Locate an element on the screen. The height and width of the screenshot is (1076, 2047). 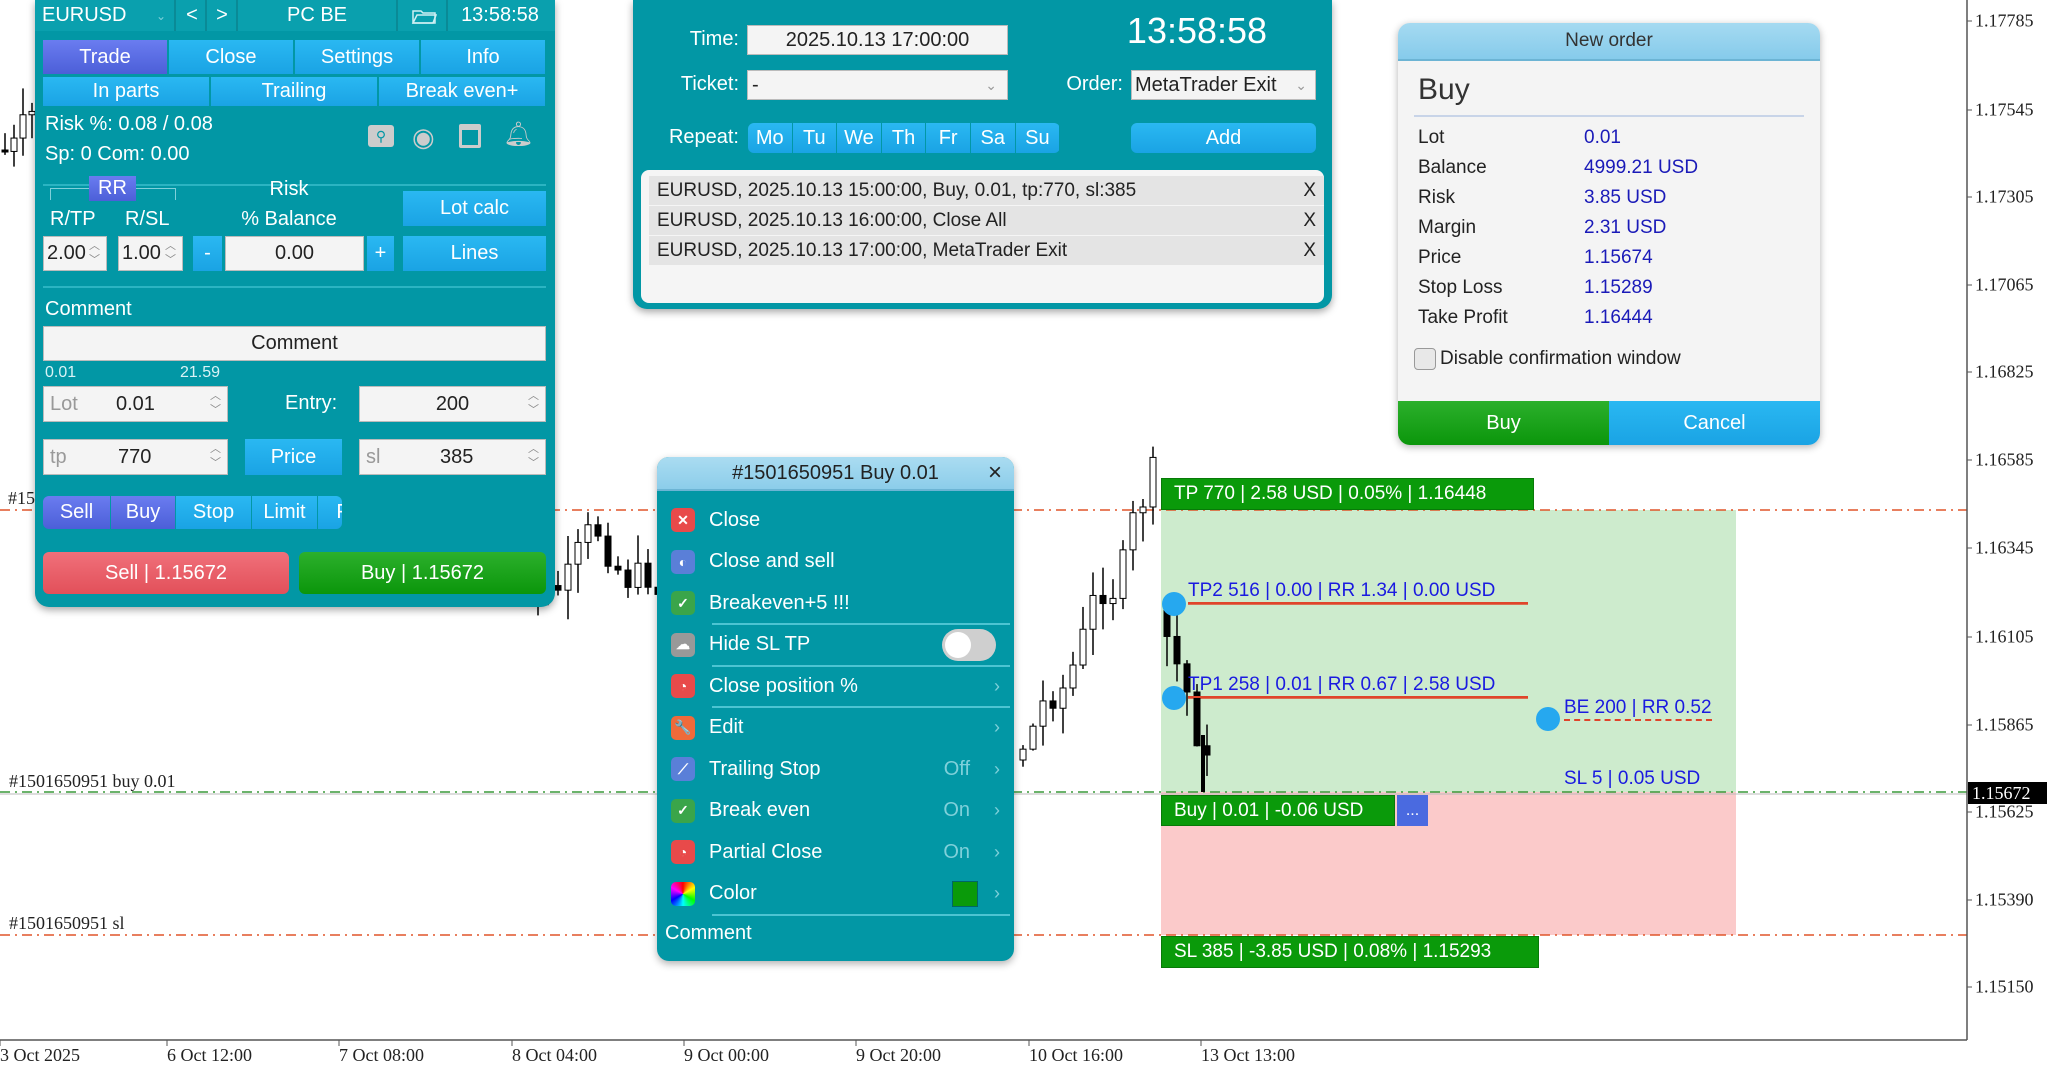
order-type-sell: Sell is located at coordinates (76, 512).